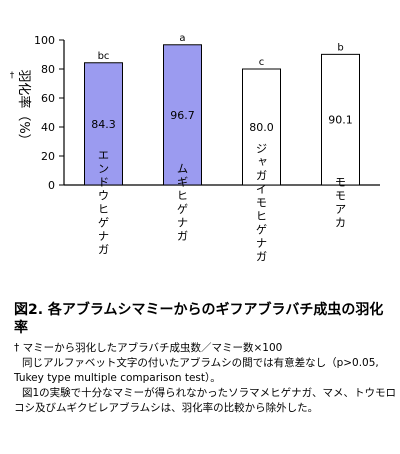 This screenshot has width=400, height=454. I want to click on significance-letter: bc, so click(104, 56).